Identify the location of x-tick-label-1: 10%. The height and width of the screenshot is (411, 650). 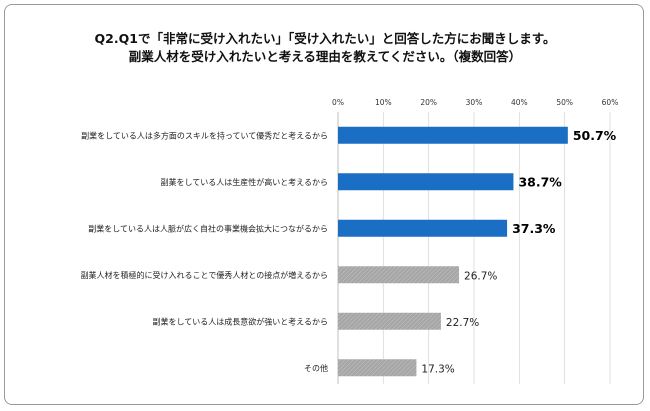
(383, 102).